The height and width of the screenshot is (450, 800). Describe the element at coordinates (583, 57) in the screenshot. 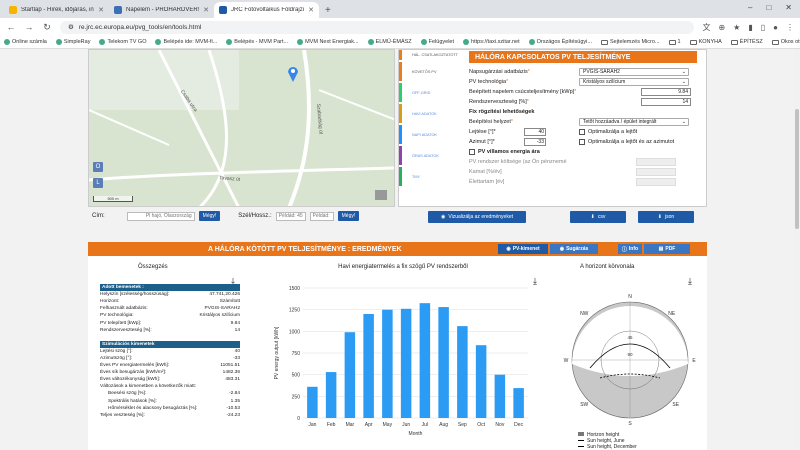

I see `panel-title: HÁLÓRA KAPCSOLATOS PV TELJESÍTMÉNYE` at that location.